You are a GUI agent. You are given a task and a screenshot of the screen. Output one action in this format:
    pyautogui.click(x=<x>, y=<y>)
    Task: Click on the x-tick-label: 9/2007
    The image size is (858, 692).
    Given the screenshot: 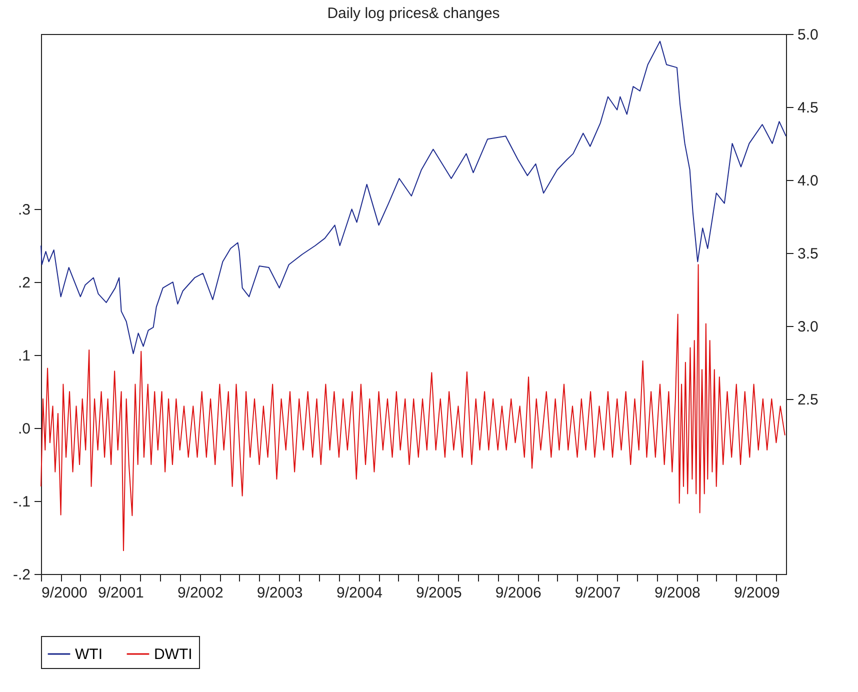 What is the action you would take?
    pyautogui.click(x=597, y=593)
    